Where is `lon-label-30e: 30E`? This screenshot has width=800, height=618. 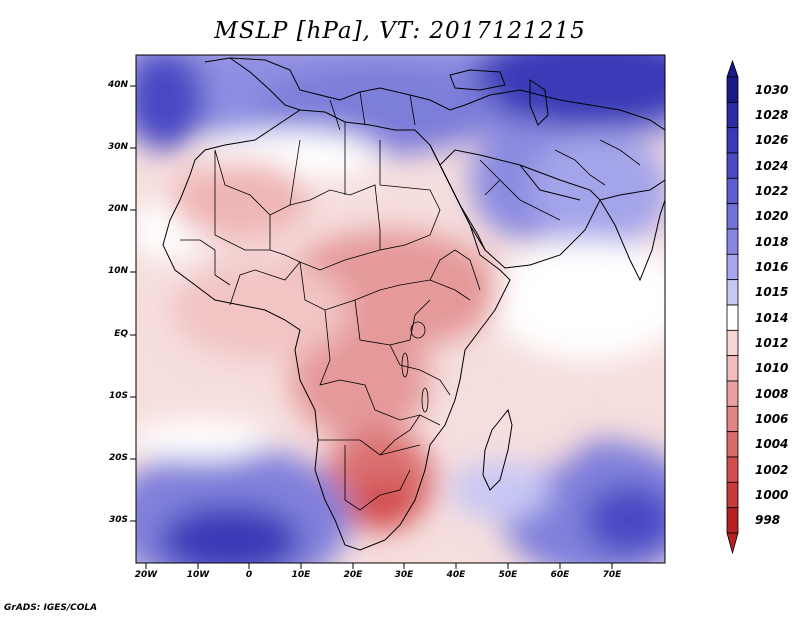
lon-label-30e: 30E is located at coordinates (404, 575).